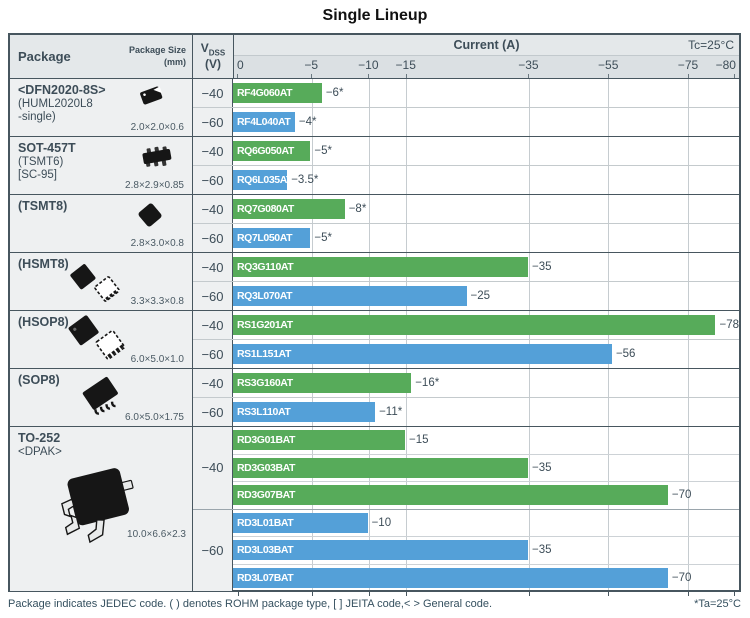  I want to click on vdss-group: −60 RF4L040AT −4*, so click(466, 122).